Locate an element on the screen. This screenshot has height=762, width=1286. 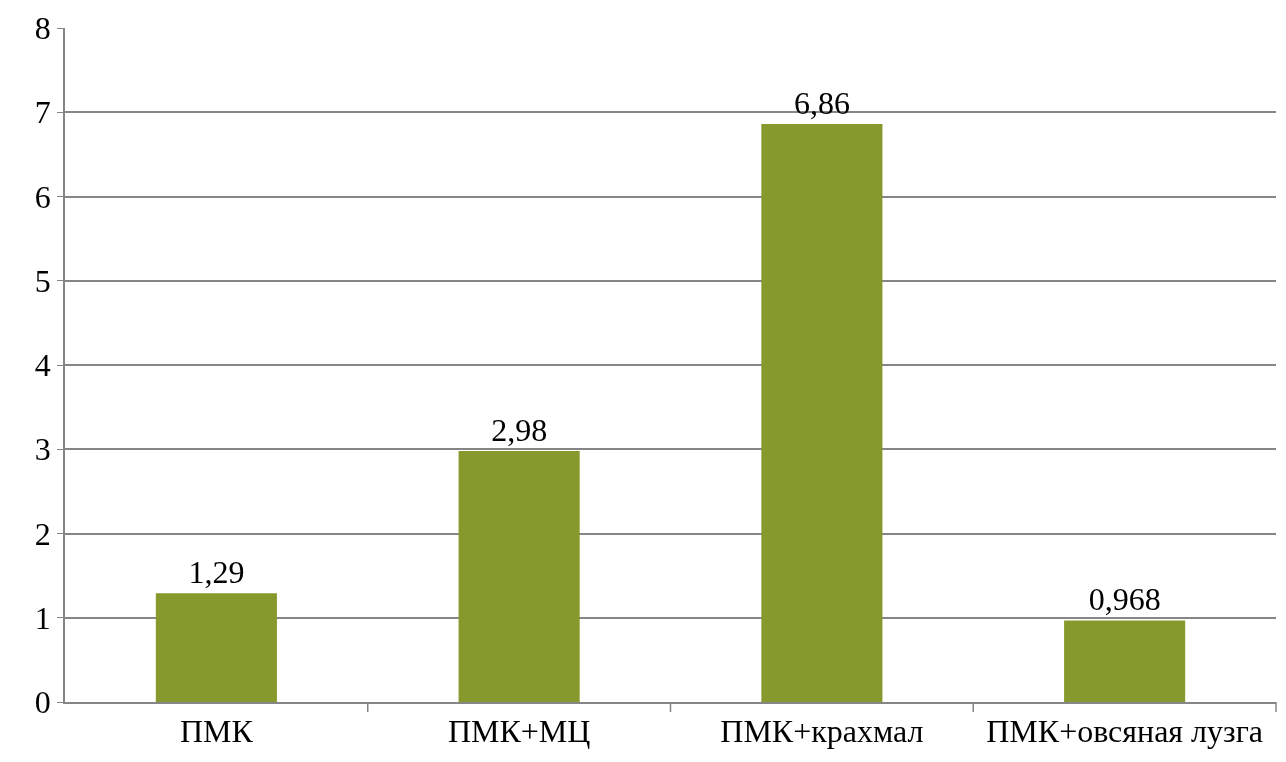
x-tick-label: ПМК+овсяная лузга is located at coordinates (1125, 731).